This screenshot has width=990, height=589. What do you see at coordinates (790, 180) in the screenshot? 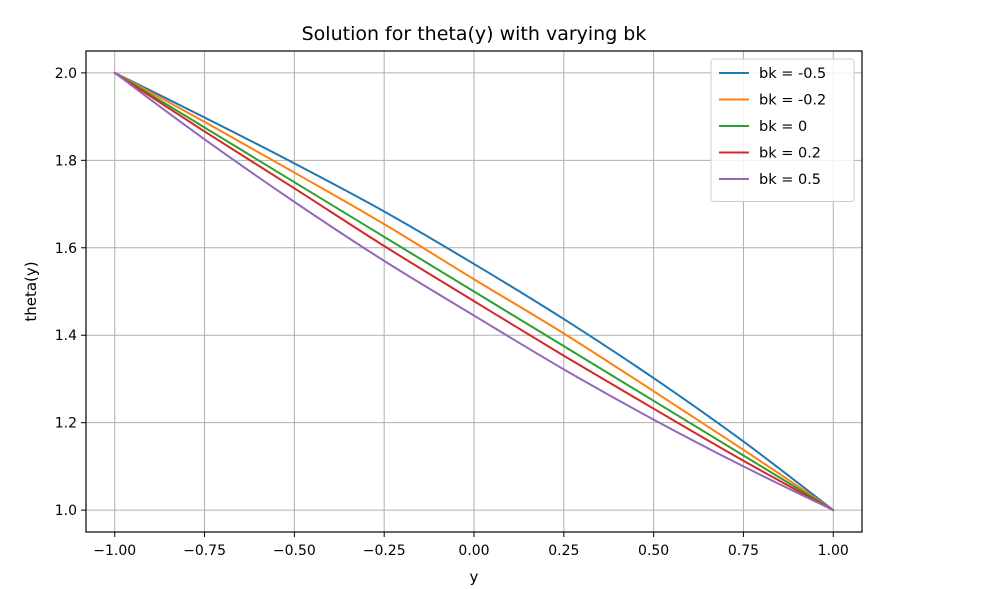
I see `legend-label: bk = 0.5` at bounding box center [790, 180].